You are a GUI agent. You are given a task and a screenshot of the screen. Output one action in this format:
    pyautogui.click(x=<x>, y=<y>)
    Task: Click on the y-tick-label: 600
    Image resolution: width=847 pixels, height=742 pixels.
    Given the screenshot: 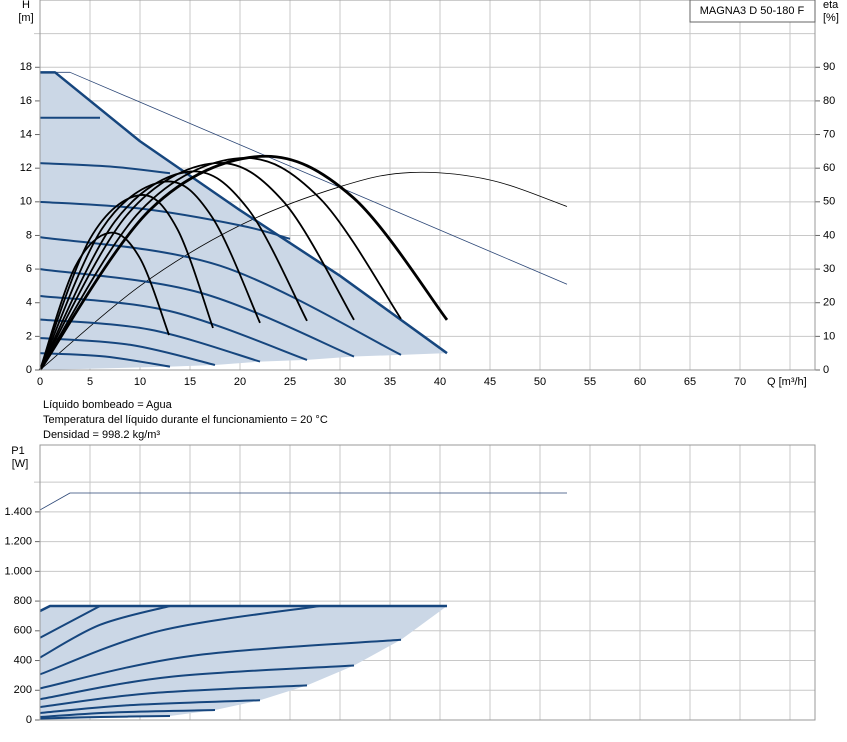 What is the action you would take?
    pyautogui.click(x=23, y=631)
    